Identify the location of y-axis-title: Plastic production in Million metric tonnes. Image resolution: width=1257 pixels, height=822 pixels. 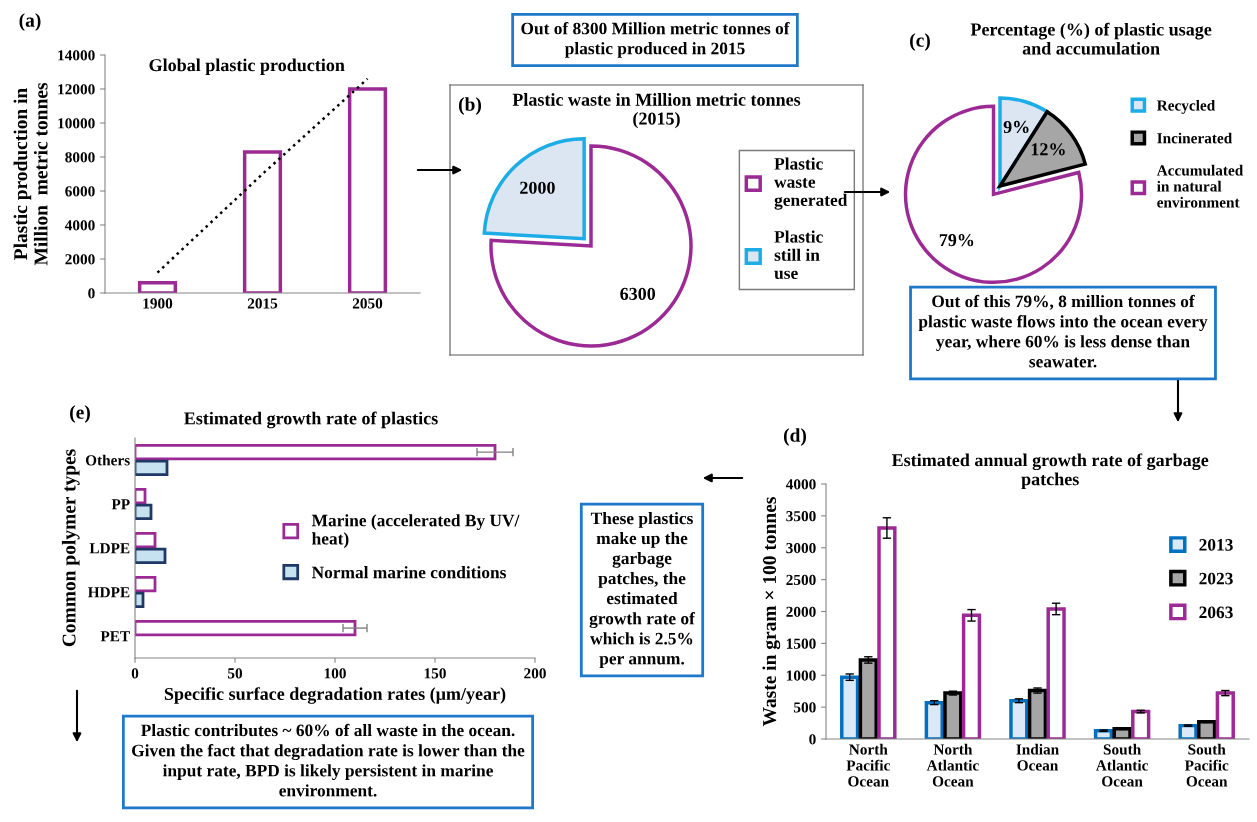
(30, 174).